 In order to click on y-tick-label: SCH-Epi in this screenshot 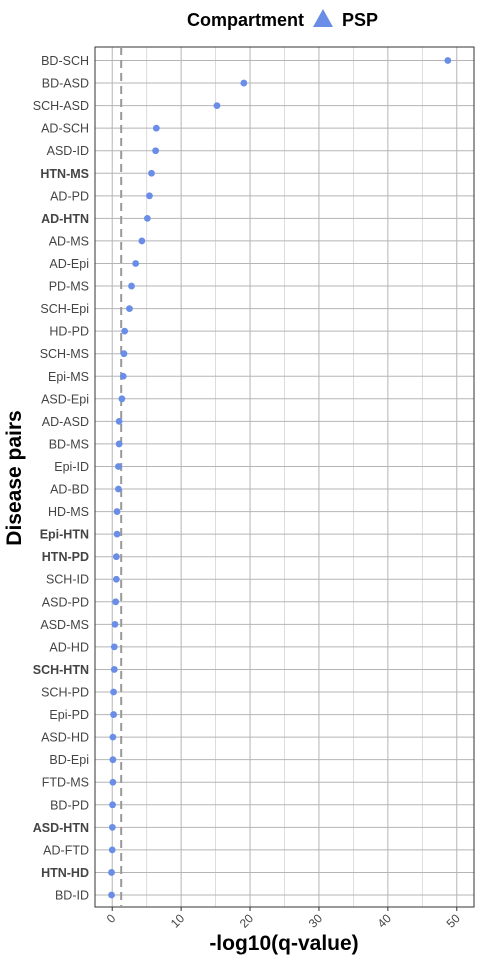, I will do `click(64, 309)`.